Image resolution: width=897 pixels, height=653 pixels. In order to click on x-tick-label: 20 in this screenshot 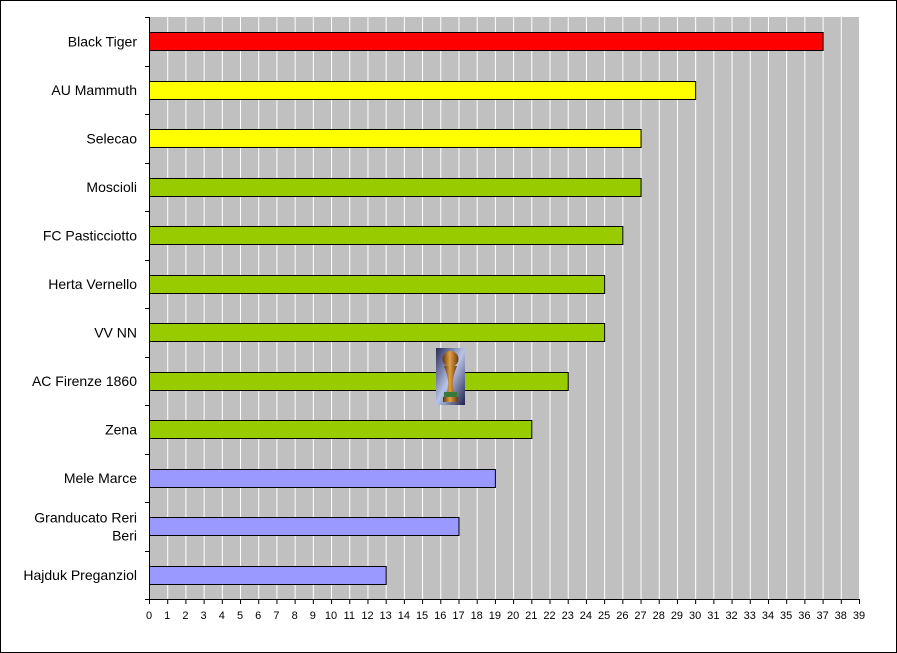, I will do `click(513, 616)`.